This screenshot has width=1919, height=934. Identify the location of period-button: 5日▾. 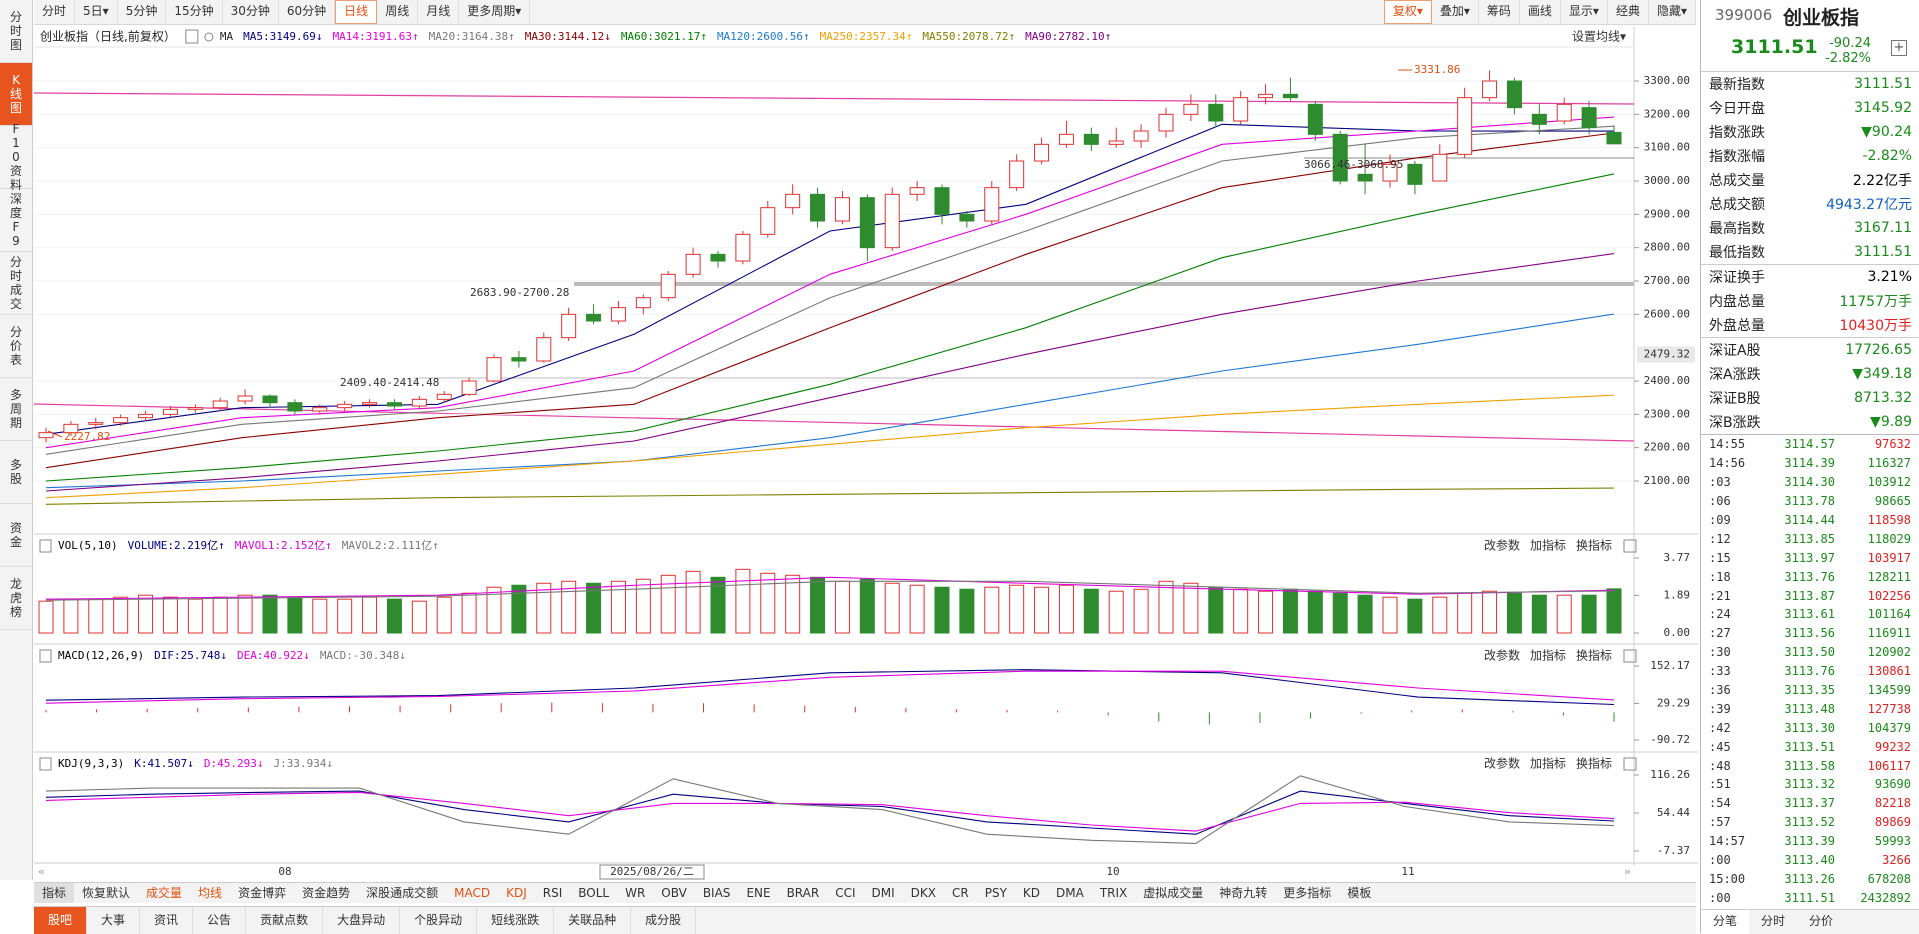
(96, 12).